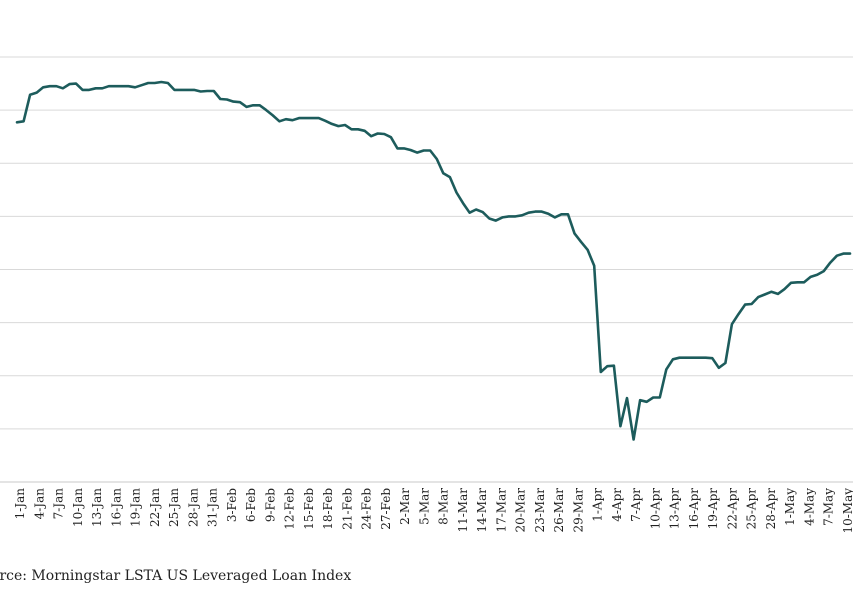  Describe the element at coordinates (694, 509) in the screenshot. I see `x-tick-label: 16-Apr` at that location.